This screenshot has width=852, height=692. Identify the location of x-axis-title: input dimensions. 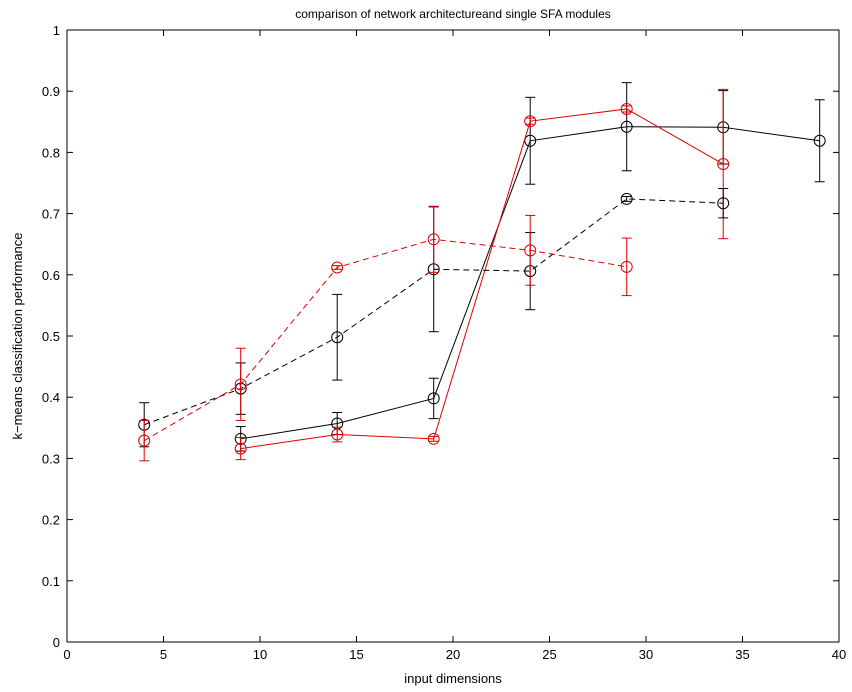
(453, 678).